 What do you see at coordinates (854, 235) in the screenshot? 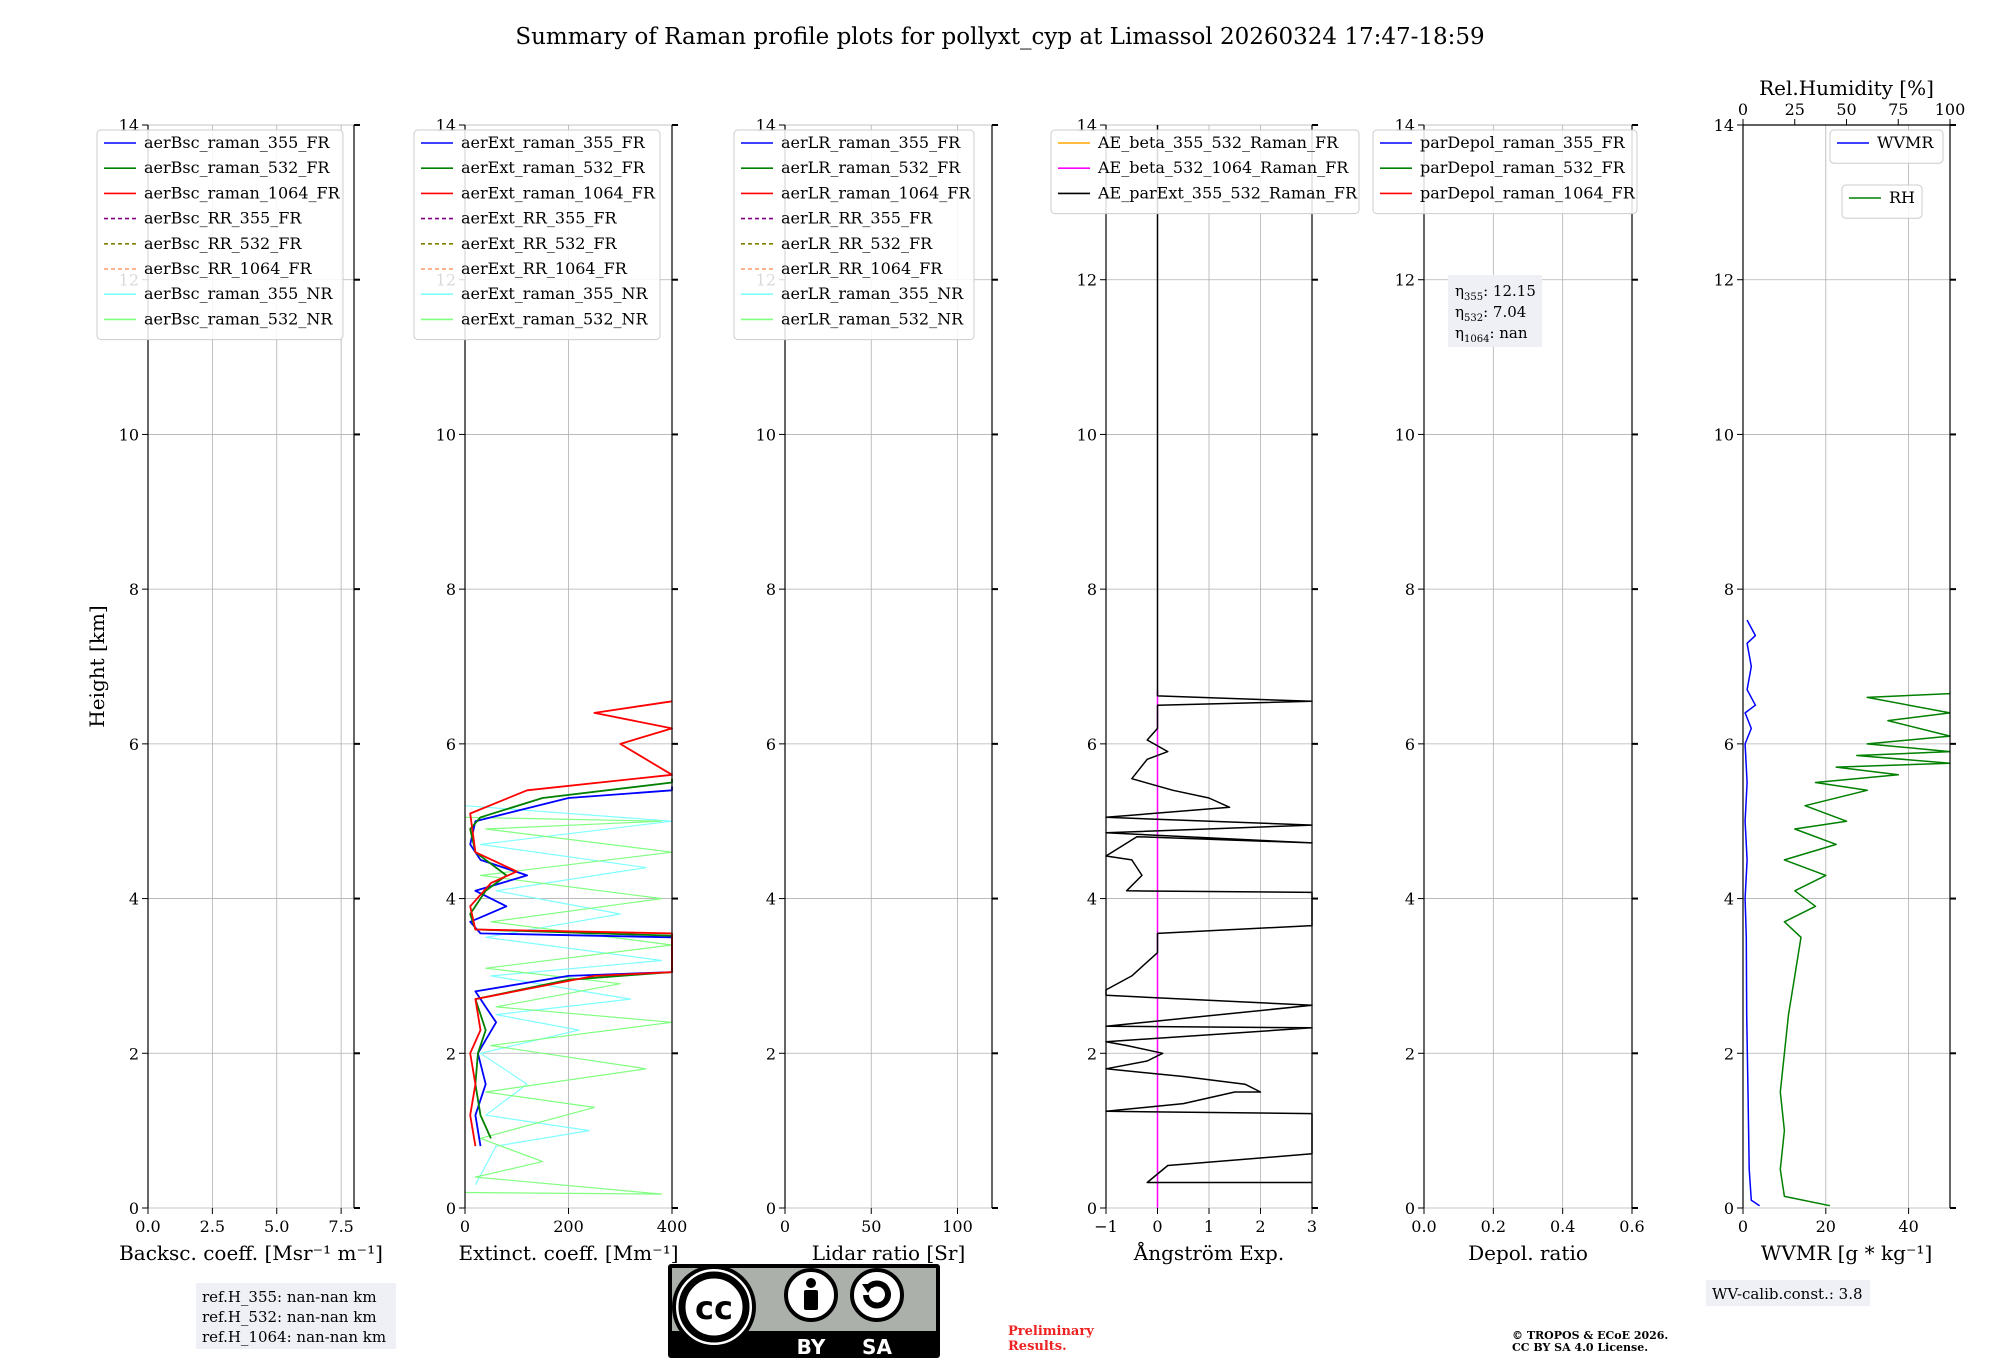
I see `legend-lr` at bounding box center [854, 235].